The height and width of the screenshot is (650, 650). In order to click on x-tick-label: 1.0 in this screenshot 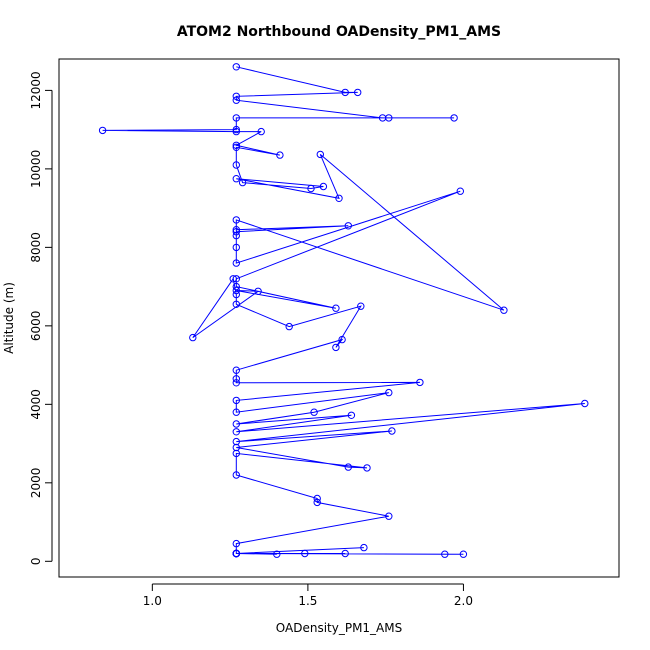, I will do `click(152, 601)`.